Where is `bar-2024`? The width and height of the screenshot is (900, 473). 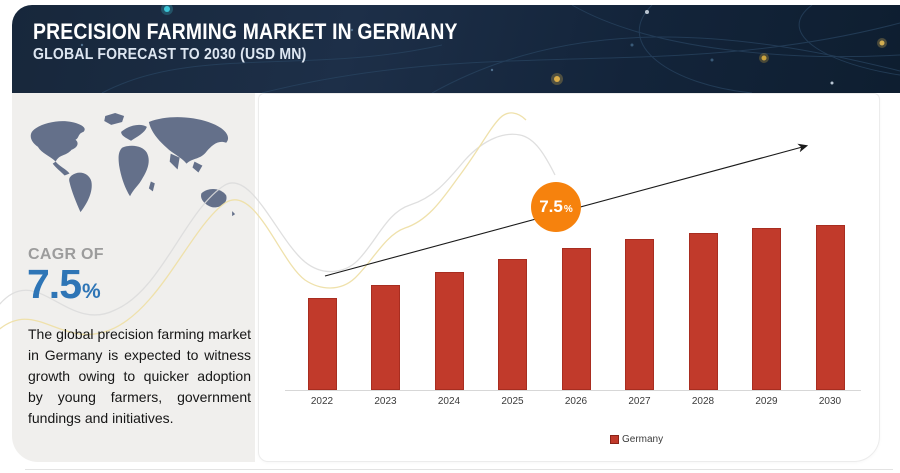 bar-2024 is located at coordinates (449, 331).